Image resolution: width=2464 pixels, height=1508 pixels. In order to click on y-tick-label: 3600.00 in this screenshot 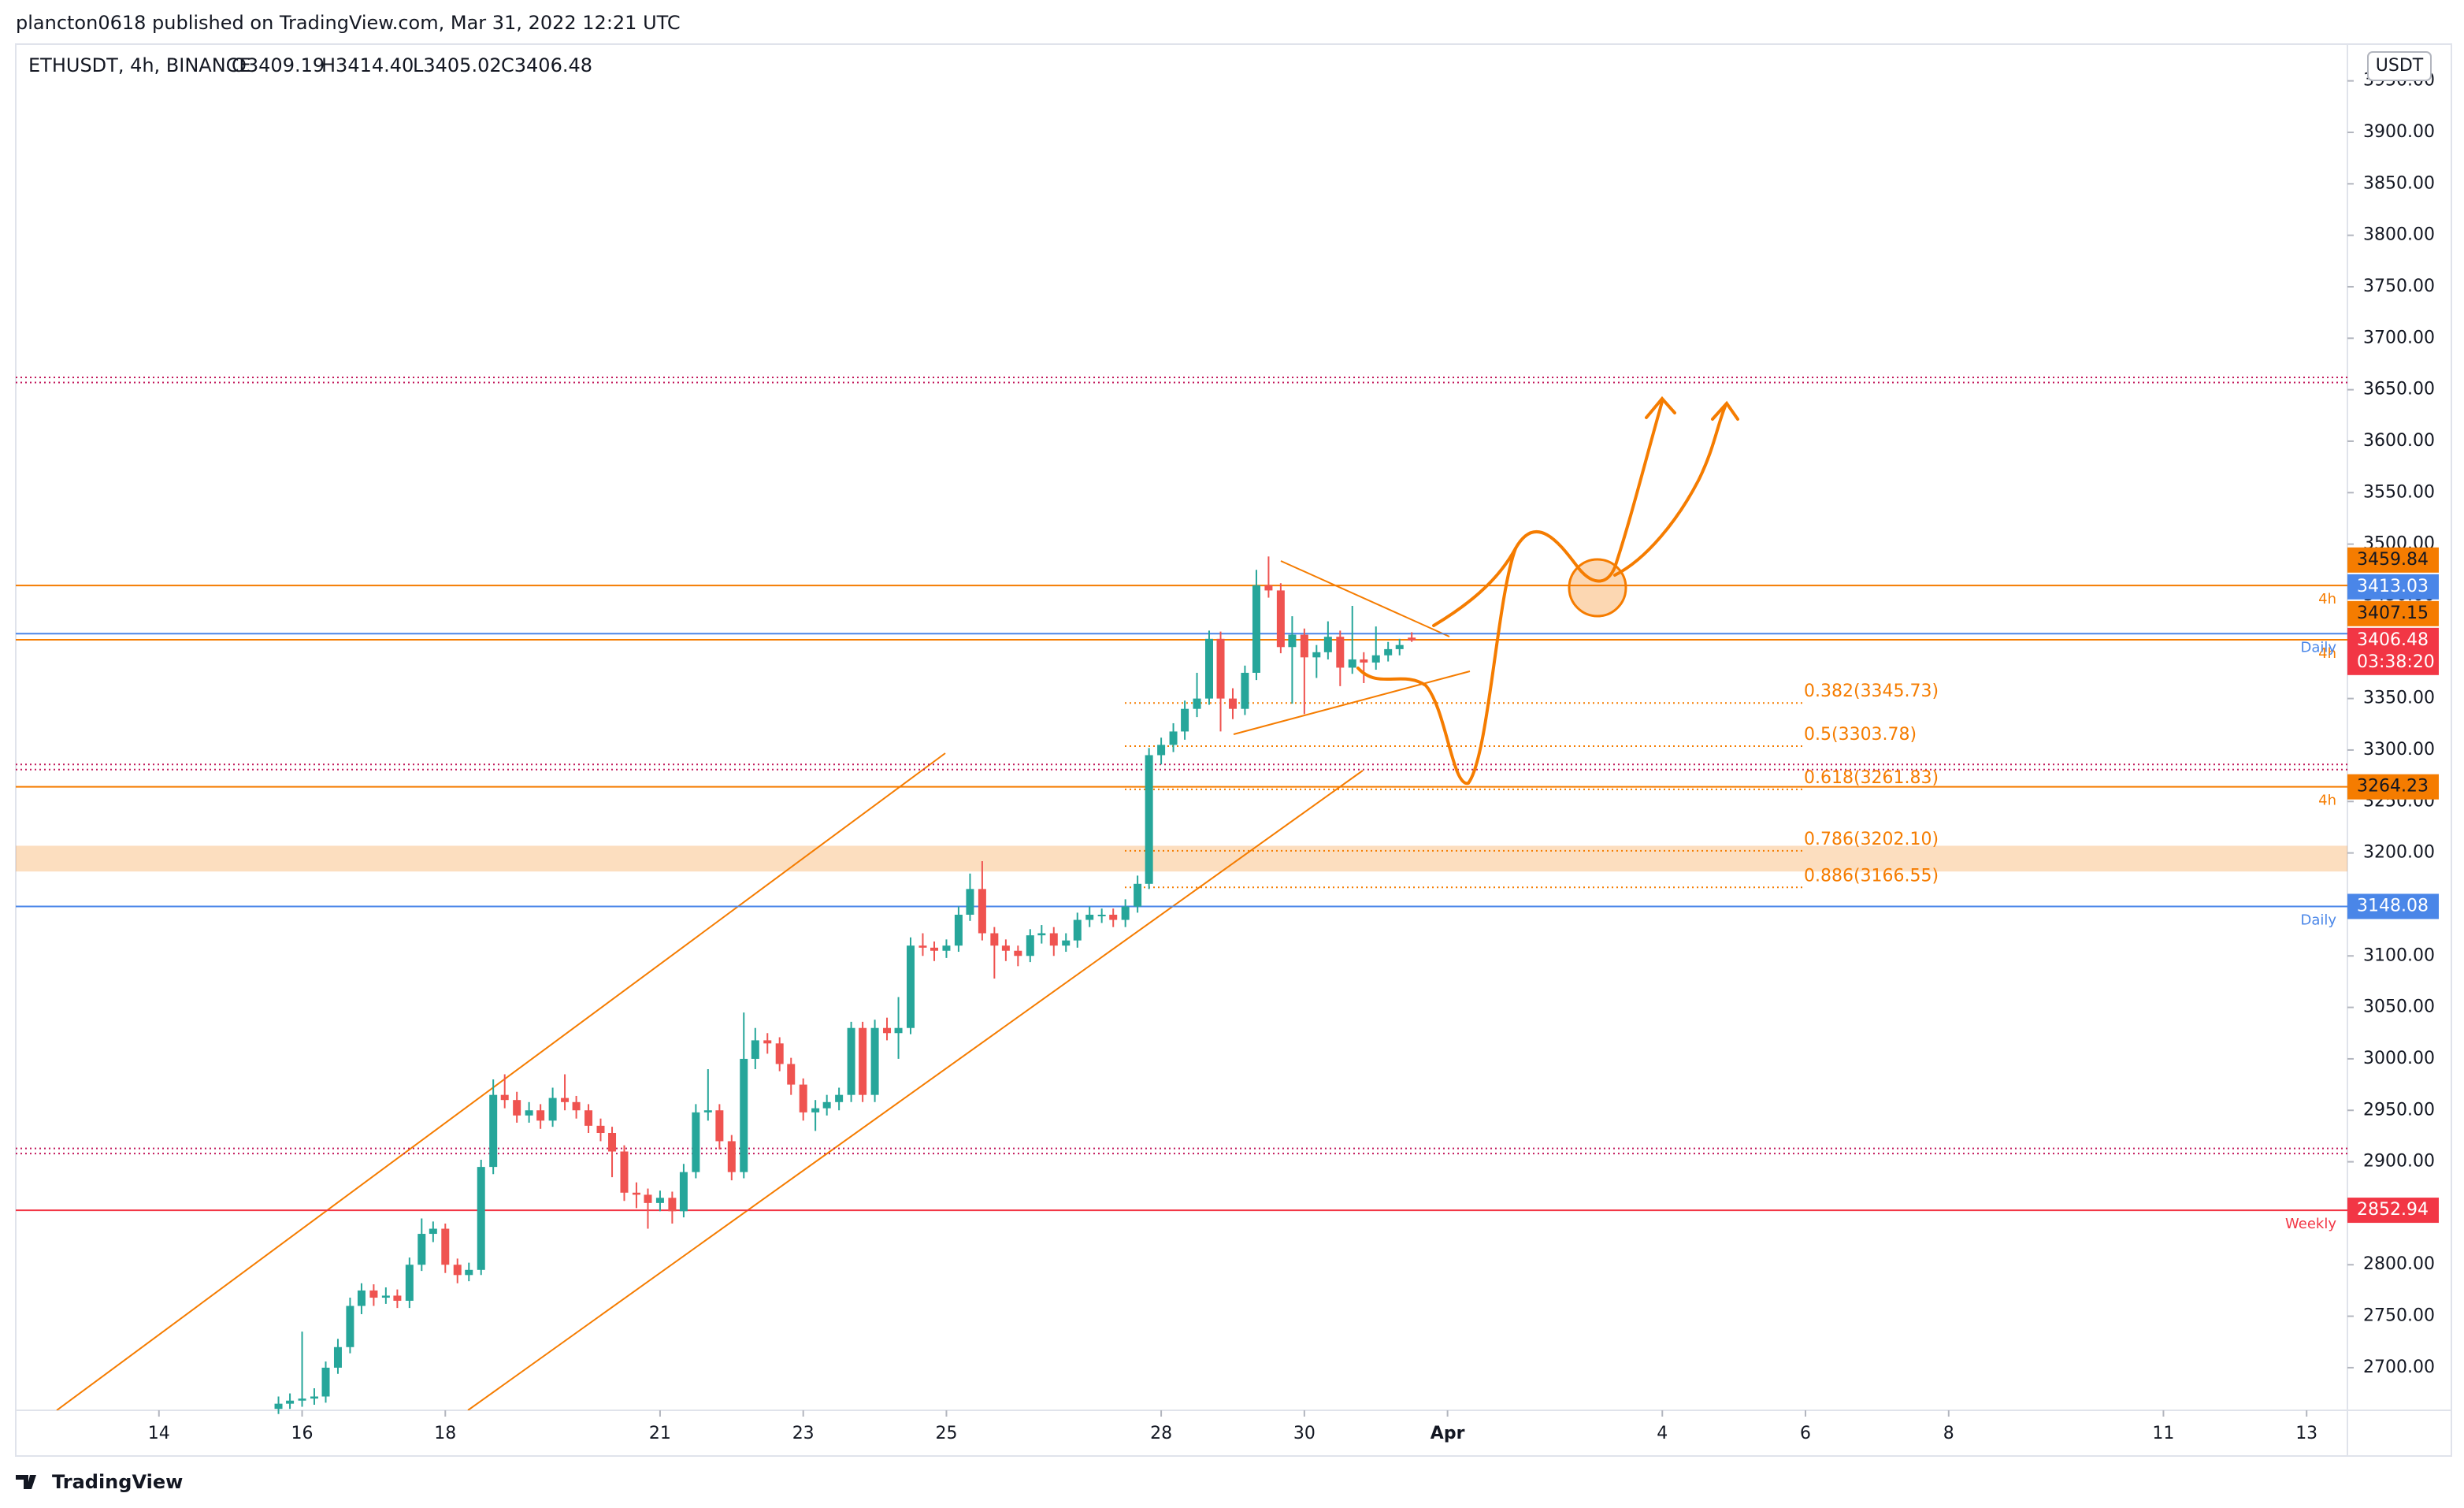, I will do `click(2399, 441)`.